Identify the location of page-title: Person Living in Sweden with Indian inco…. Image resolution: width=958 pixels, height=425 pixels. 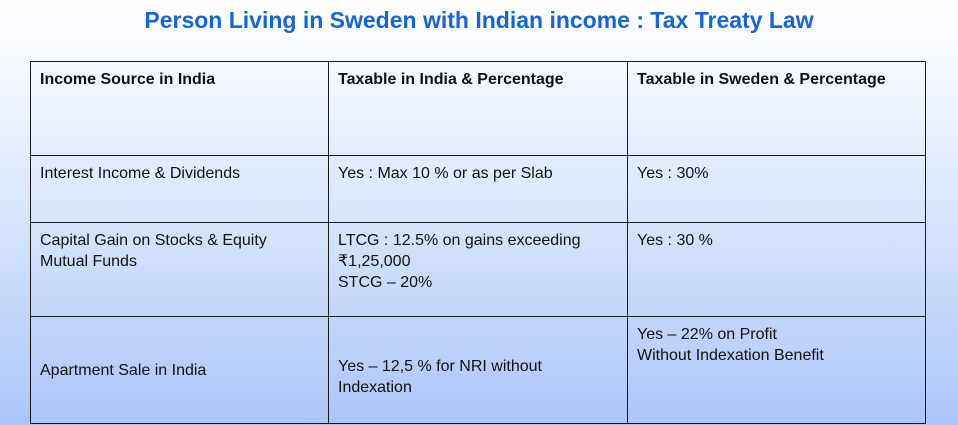
(479, 20).